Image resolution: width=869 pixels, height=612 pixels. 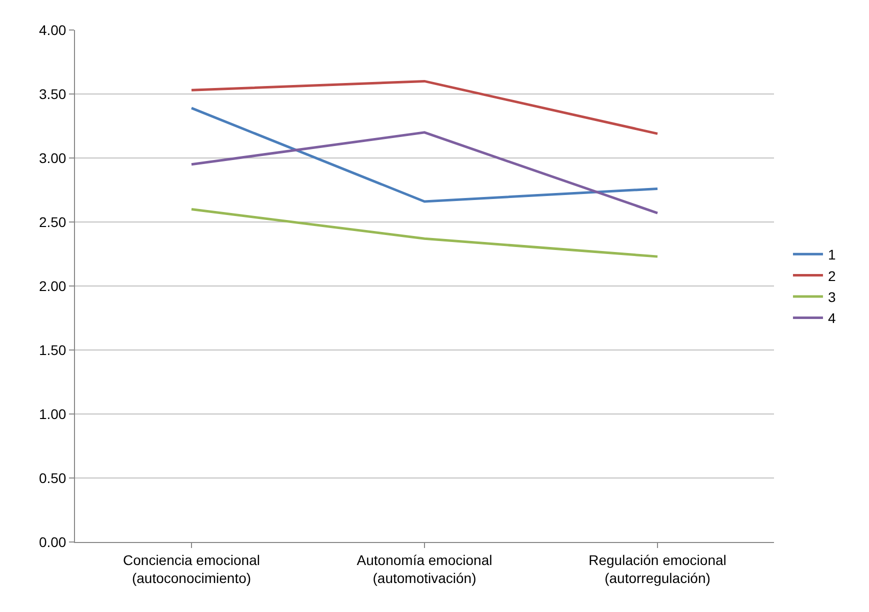 I want to click on y-tick-label: 1.50, so click(x=52, y=350).